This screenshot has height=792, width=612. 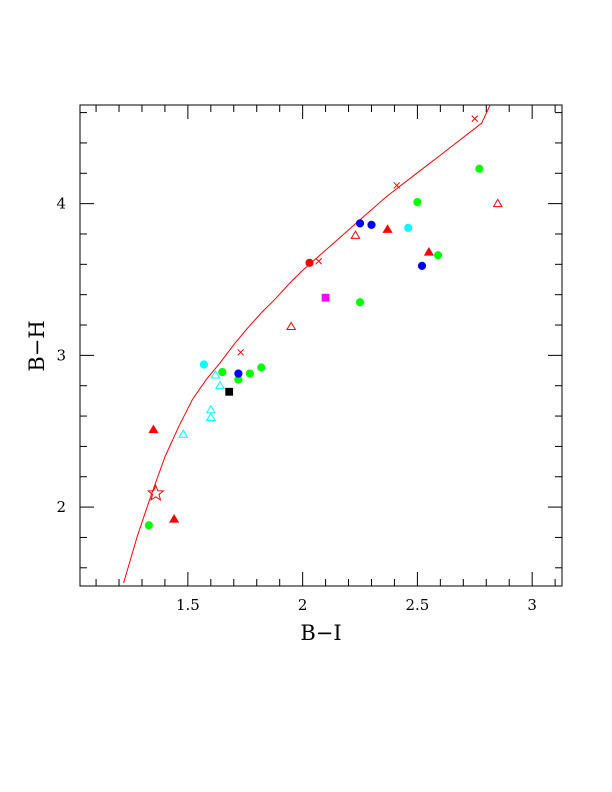 I want to click on x-tick-label: 2.5, so click(x=417, y=605).